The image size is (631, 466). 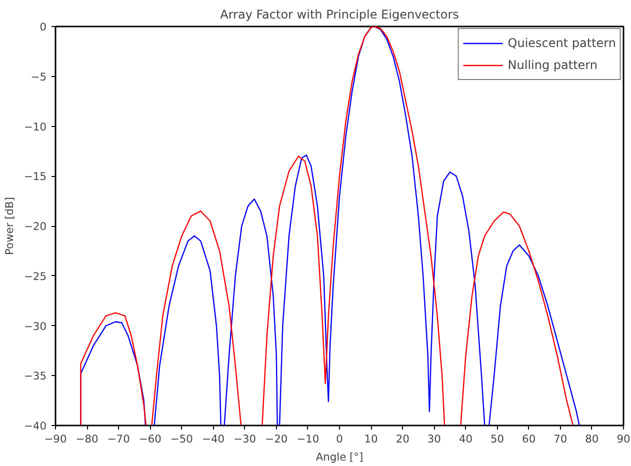 What do you see at coordinates (35, 426) in the screenshot?
I see `y-tick-label: −40` at bounding box center [35, 426].